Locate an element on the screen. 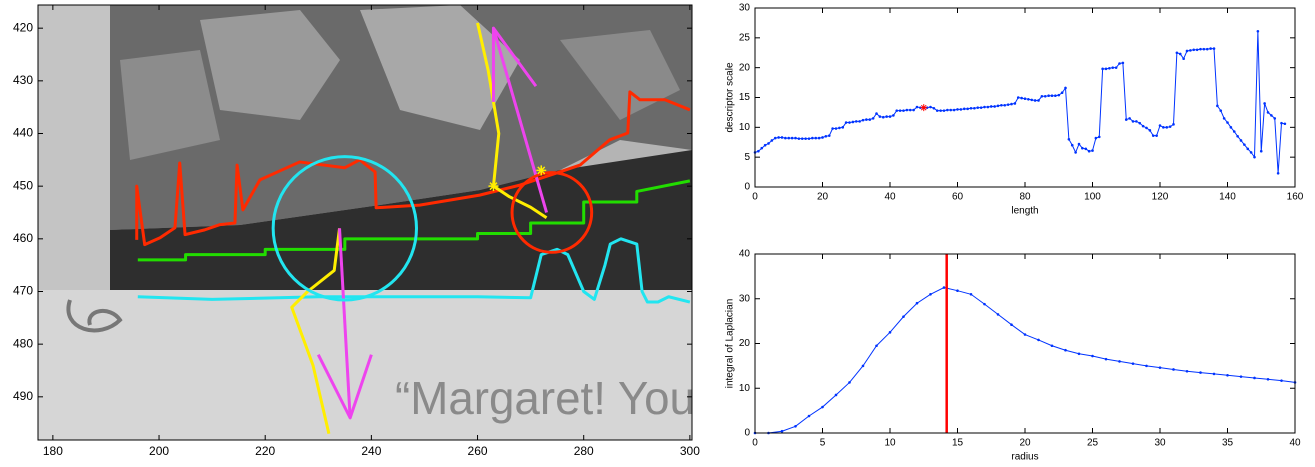 The width and height of the screenshot is (1315, 467). x-tick-label: 35 is located at coordinates (1228, 443).